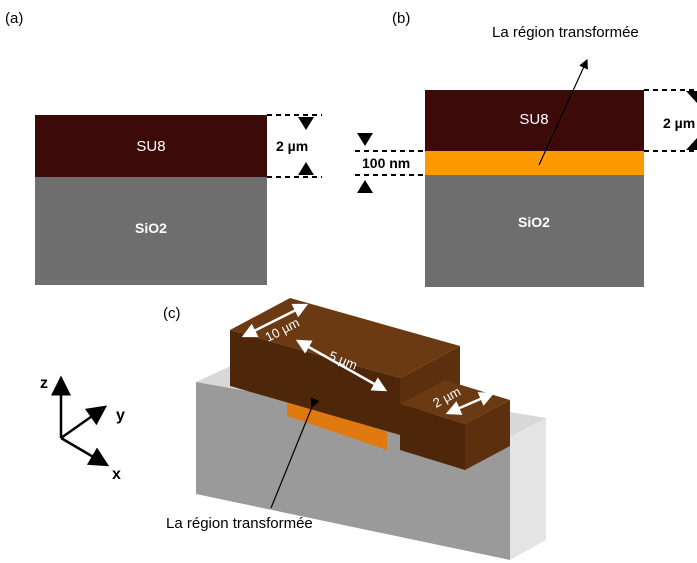 The image size is (697, 563). Describe the element at coordinates (432, 437) in the screenshot. I see `narrow-section-front` at that location.